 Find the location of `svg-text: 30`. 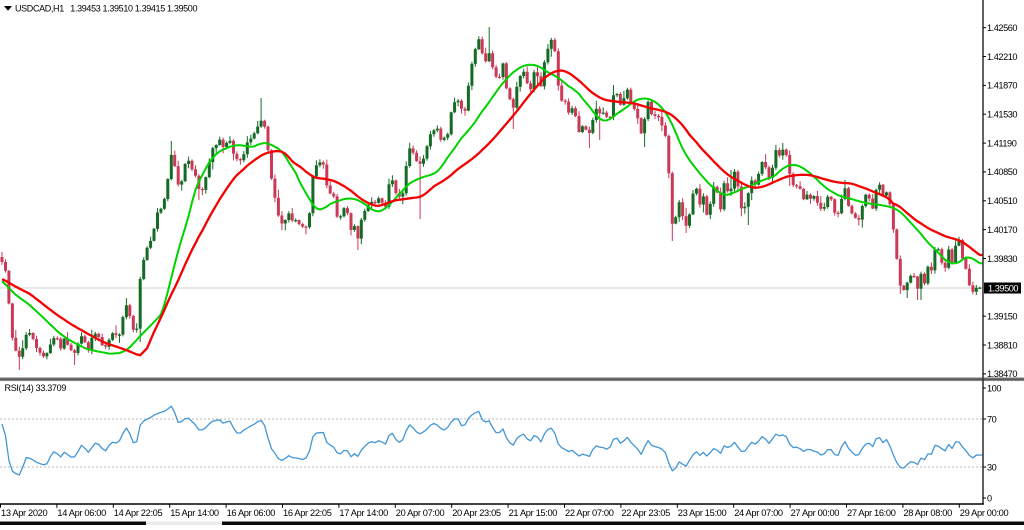

svg-text: 30 is located at coordinates (992, 467).